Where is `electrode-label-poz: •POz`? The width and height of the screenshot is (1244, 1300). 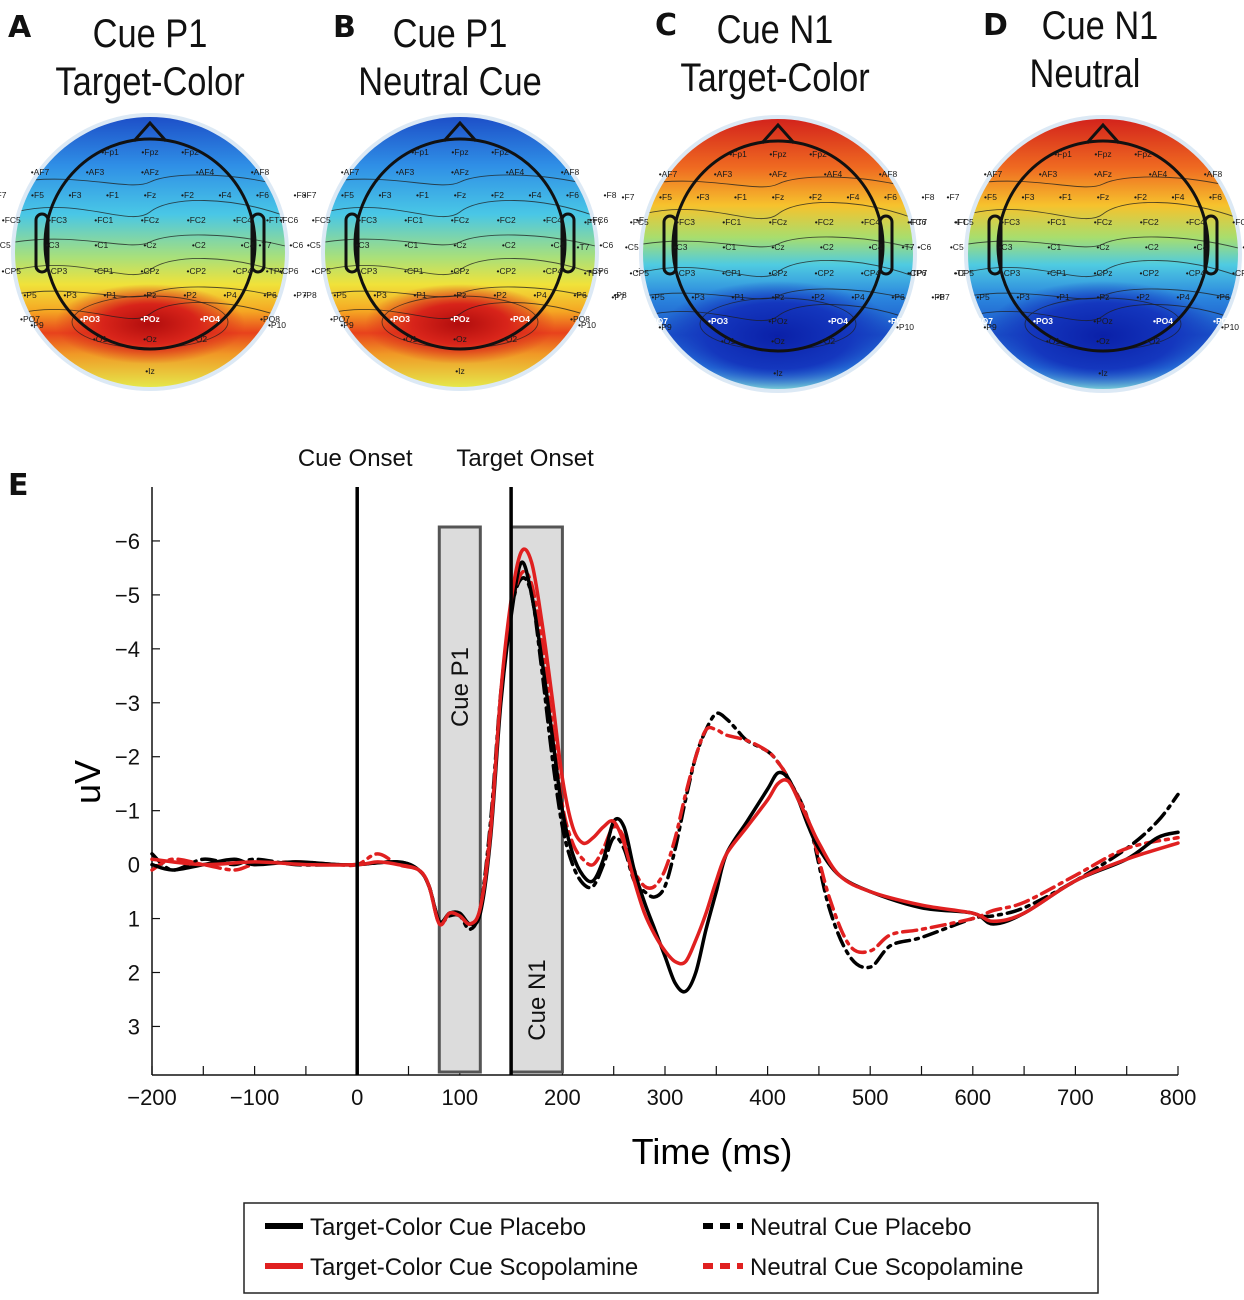 electrode-label-poz: •POz is located at coordinates (1103, 321).